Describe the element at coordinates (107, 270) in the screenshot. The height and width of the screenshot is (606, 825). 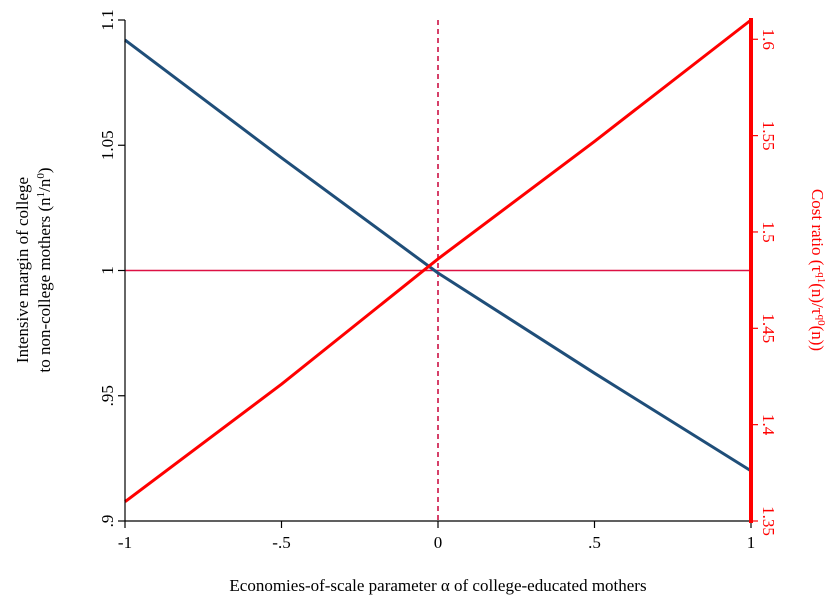
I see `y-left-tick-label: 1` at that location.